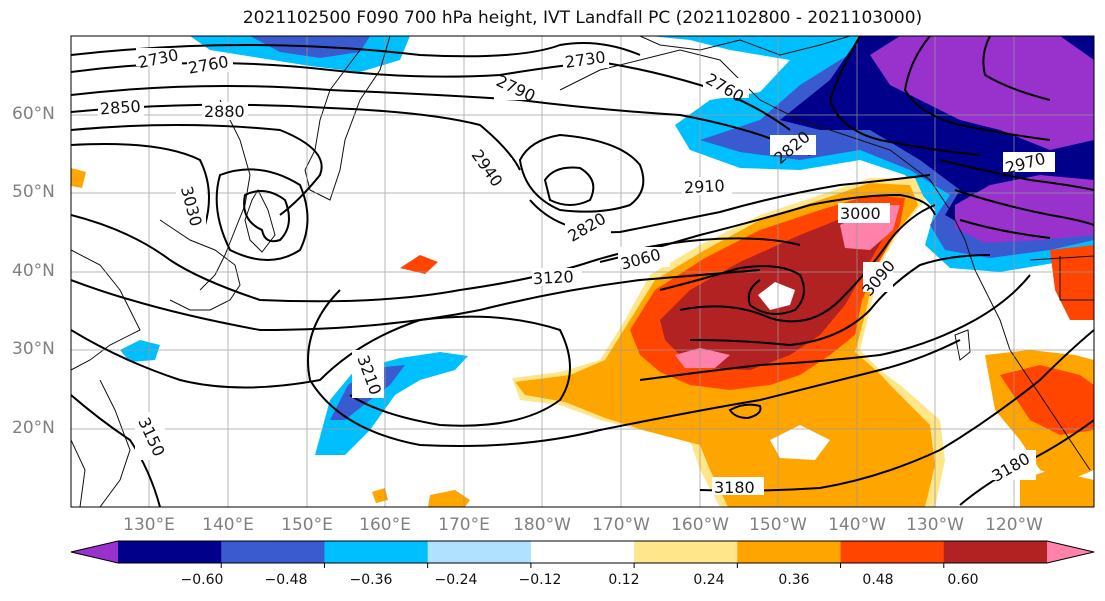 The height and width of the screenshot is (601, 1105). I want to click on colorbar, so click(582, 554).